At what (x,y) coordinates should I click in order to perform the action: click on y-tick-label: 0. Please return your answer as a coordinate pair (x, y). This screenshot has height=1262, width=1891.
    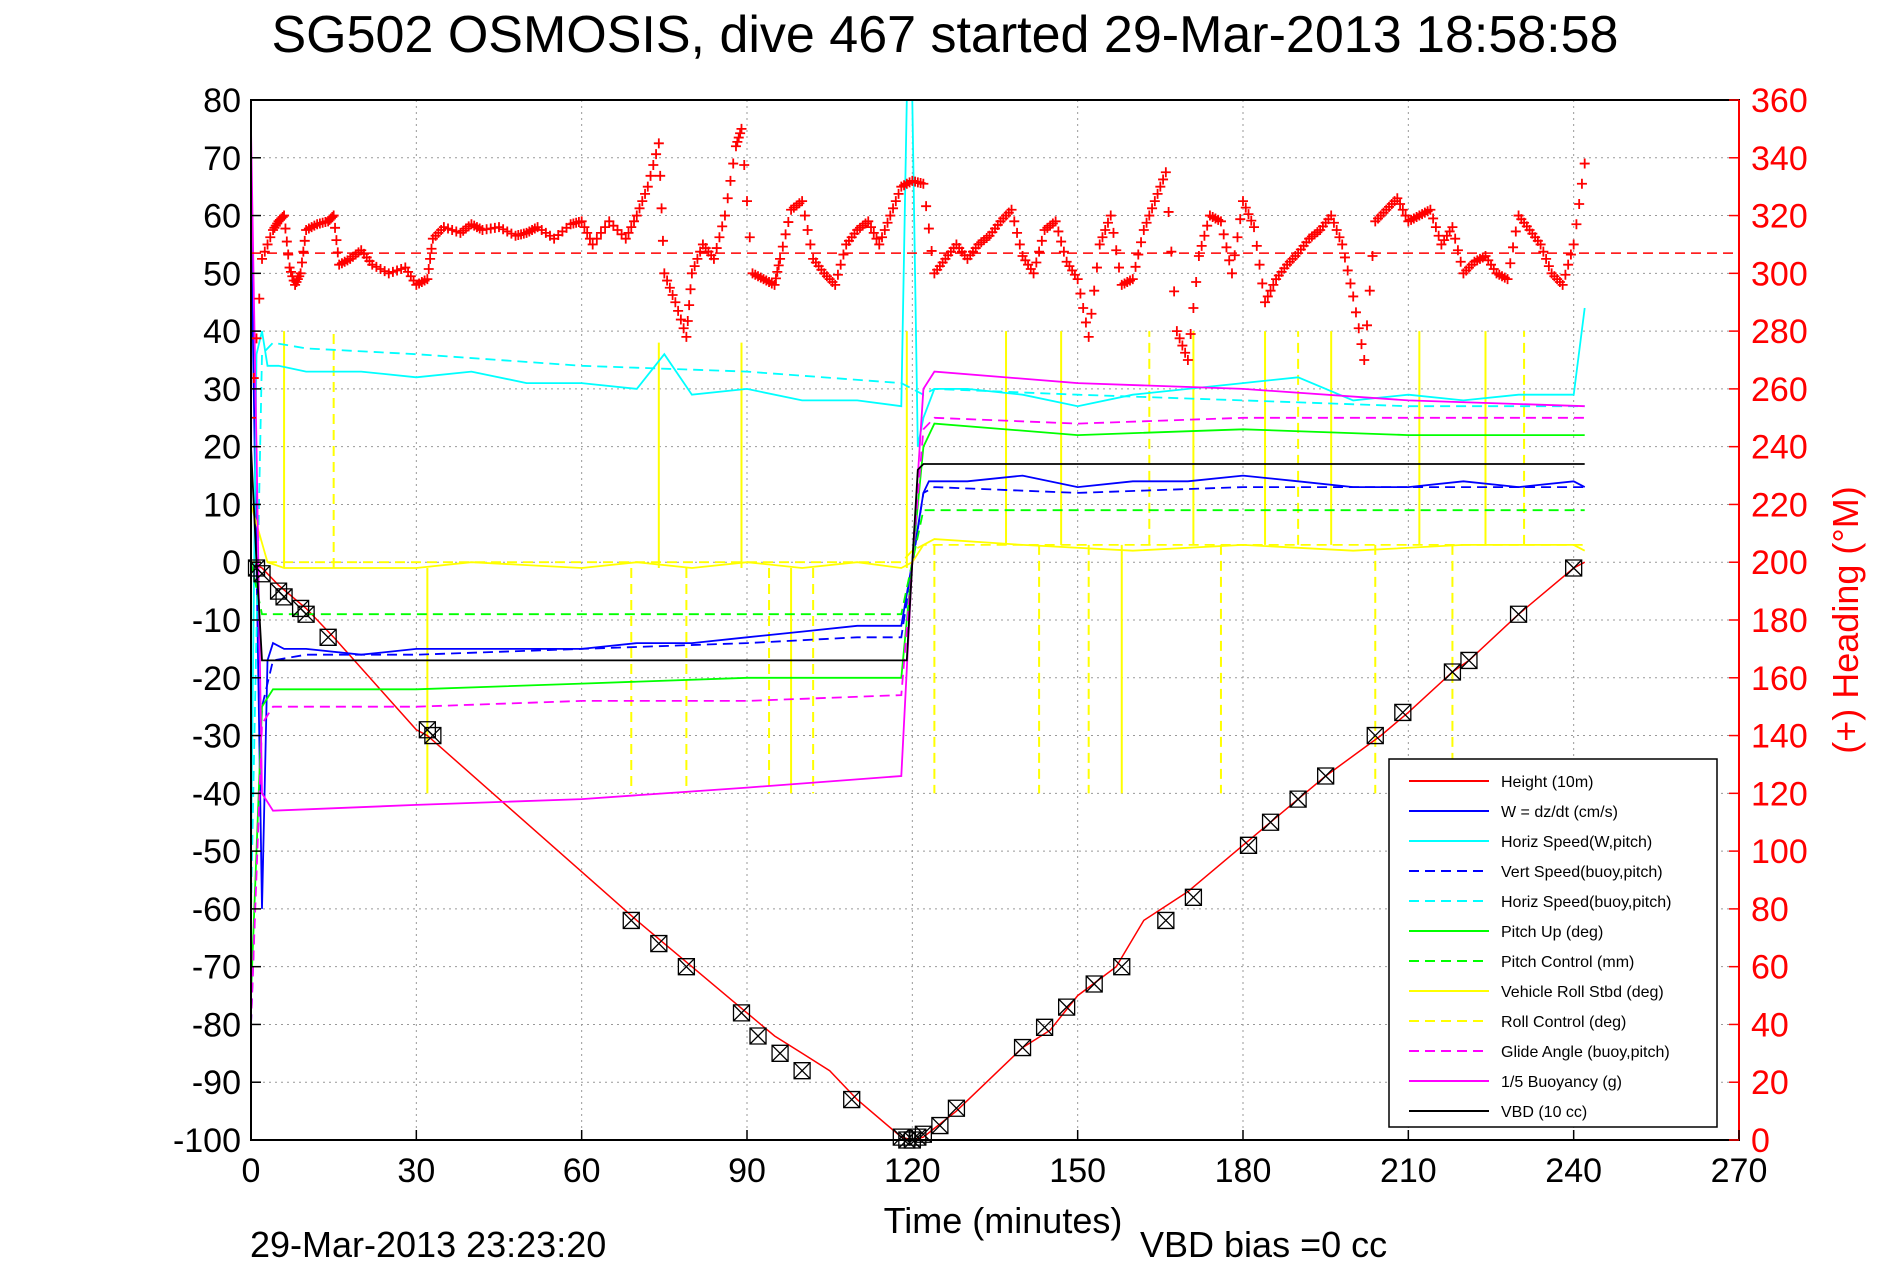
    Looking at the image, I should click on (231, 563).